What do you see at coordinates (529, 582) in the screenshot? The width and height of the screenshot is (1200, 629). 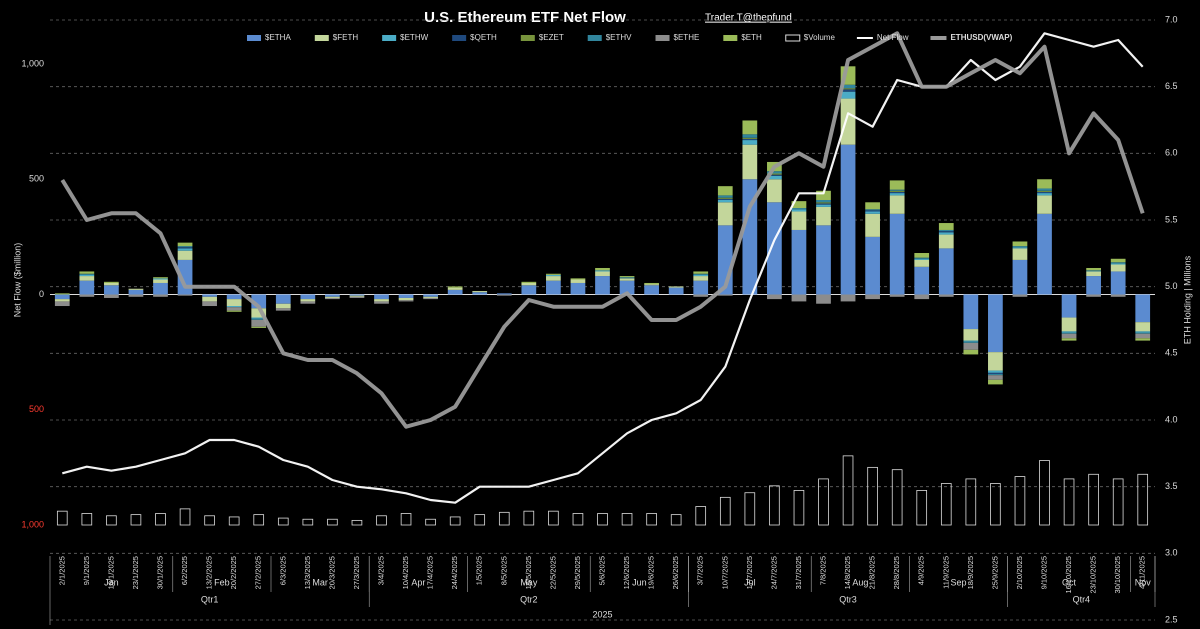 I see `month-label: May` at bounding box center [529, 582].